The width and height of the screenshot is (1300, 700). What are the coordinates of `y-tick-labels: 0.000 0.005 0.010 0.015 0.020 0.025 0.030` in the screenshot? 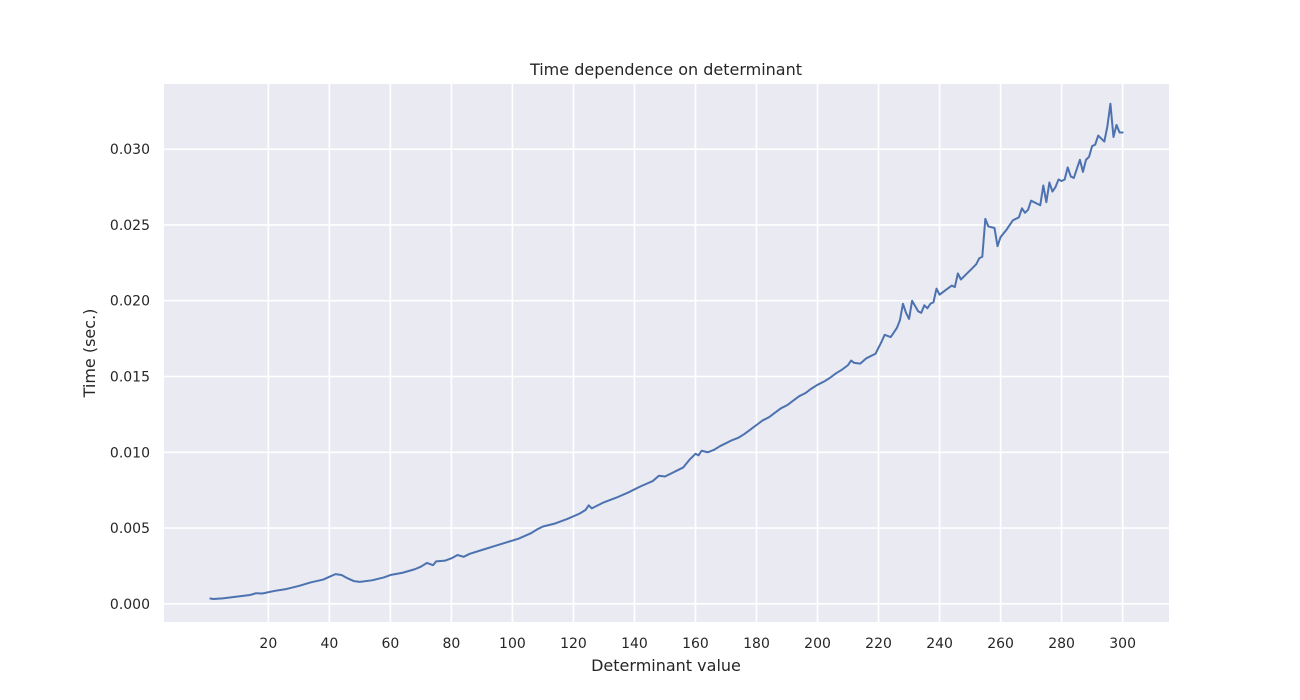 It's located at (130, 377).